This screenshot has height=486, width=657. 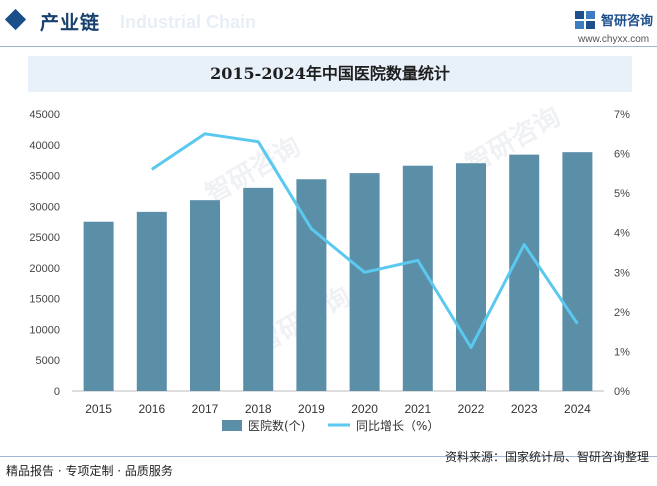 What do you see at coordinates (622, 115) in the screenshot?
I see `right-axis-tick-label: 7%` at bounding box center [622, 115].